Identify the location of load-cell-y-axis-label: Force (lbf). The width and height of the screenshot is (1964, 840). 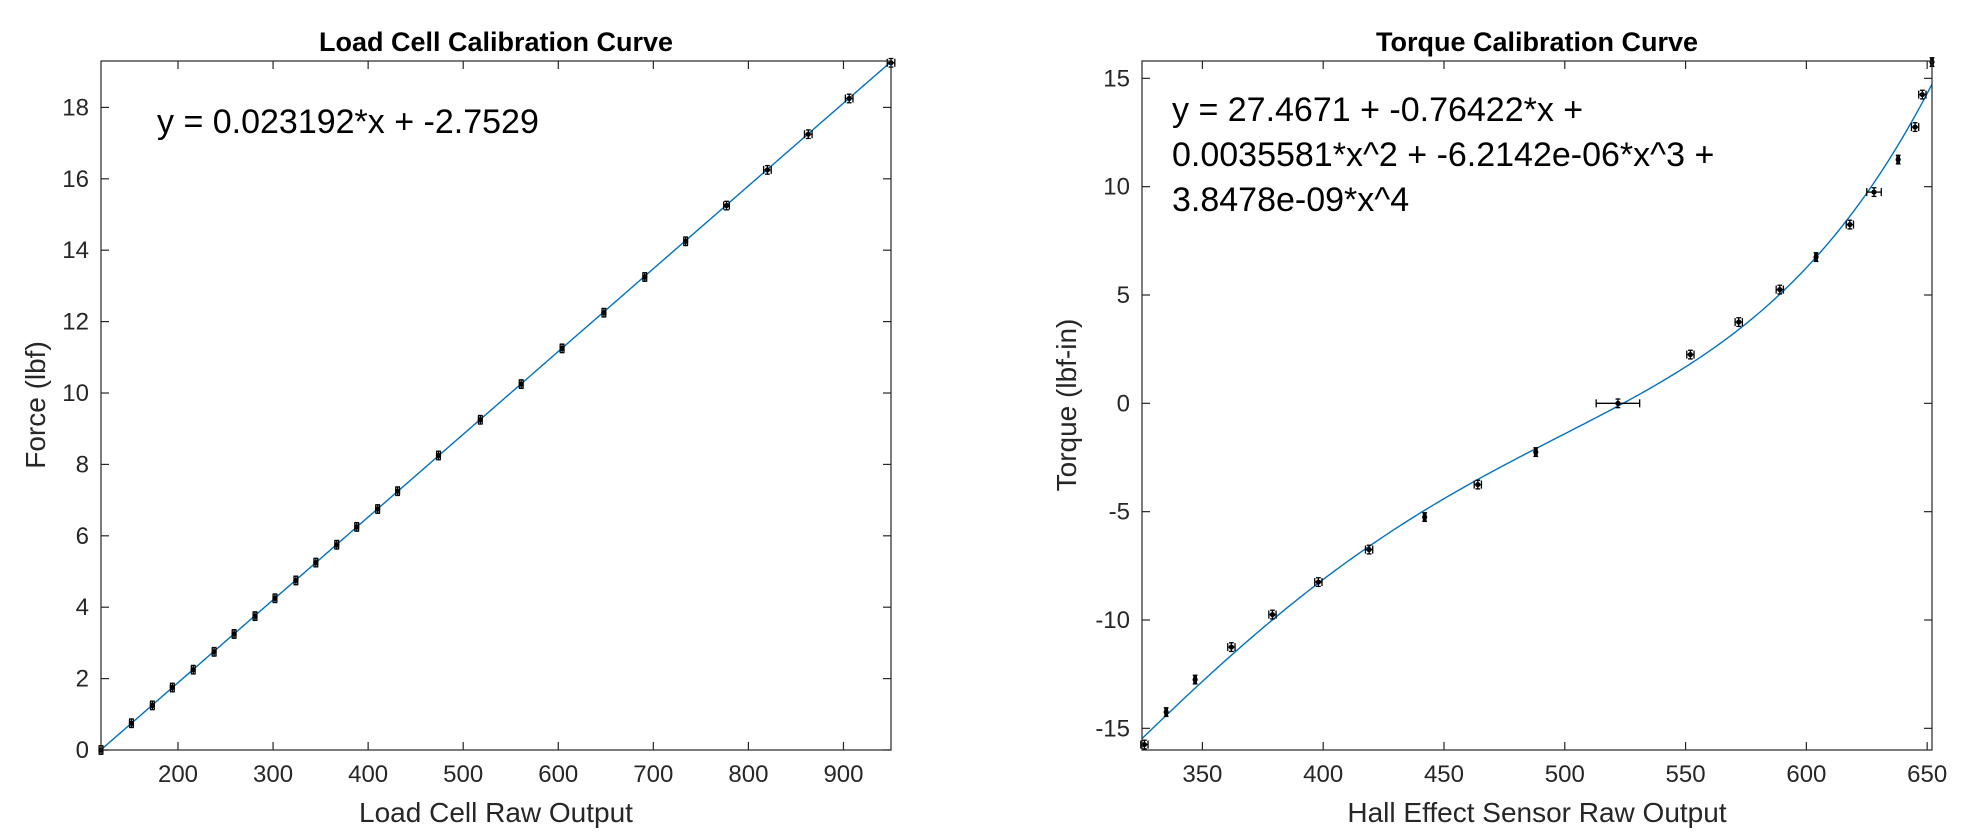
(35, 405).